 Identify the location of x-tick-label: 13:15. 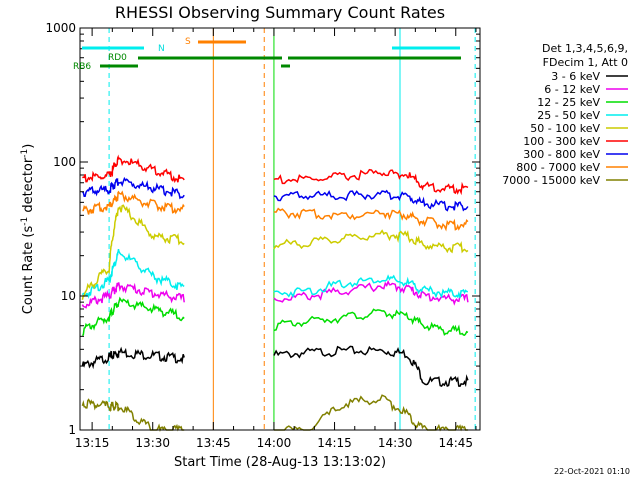
(92, 443).